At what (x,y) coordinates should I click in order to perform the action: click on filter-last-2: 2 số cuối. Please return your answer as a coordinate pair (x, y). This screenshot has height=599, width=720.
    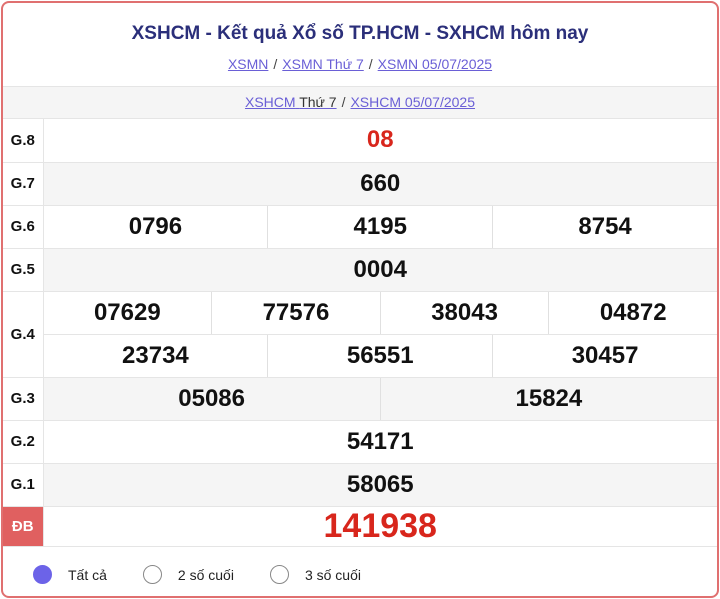
    Looking at the image, I should click on (188, 574).